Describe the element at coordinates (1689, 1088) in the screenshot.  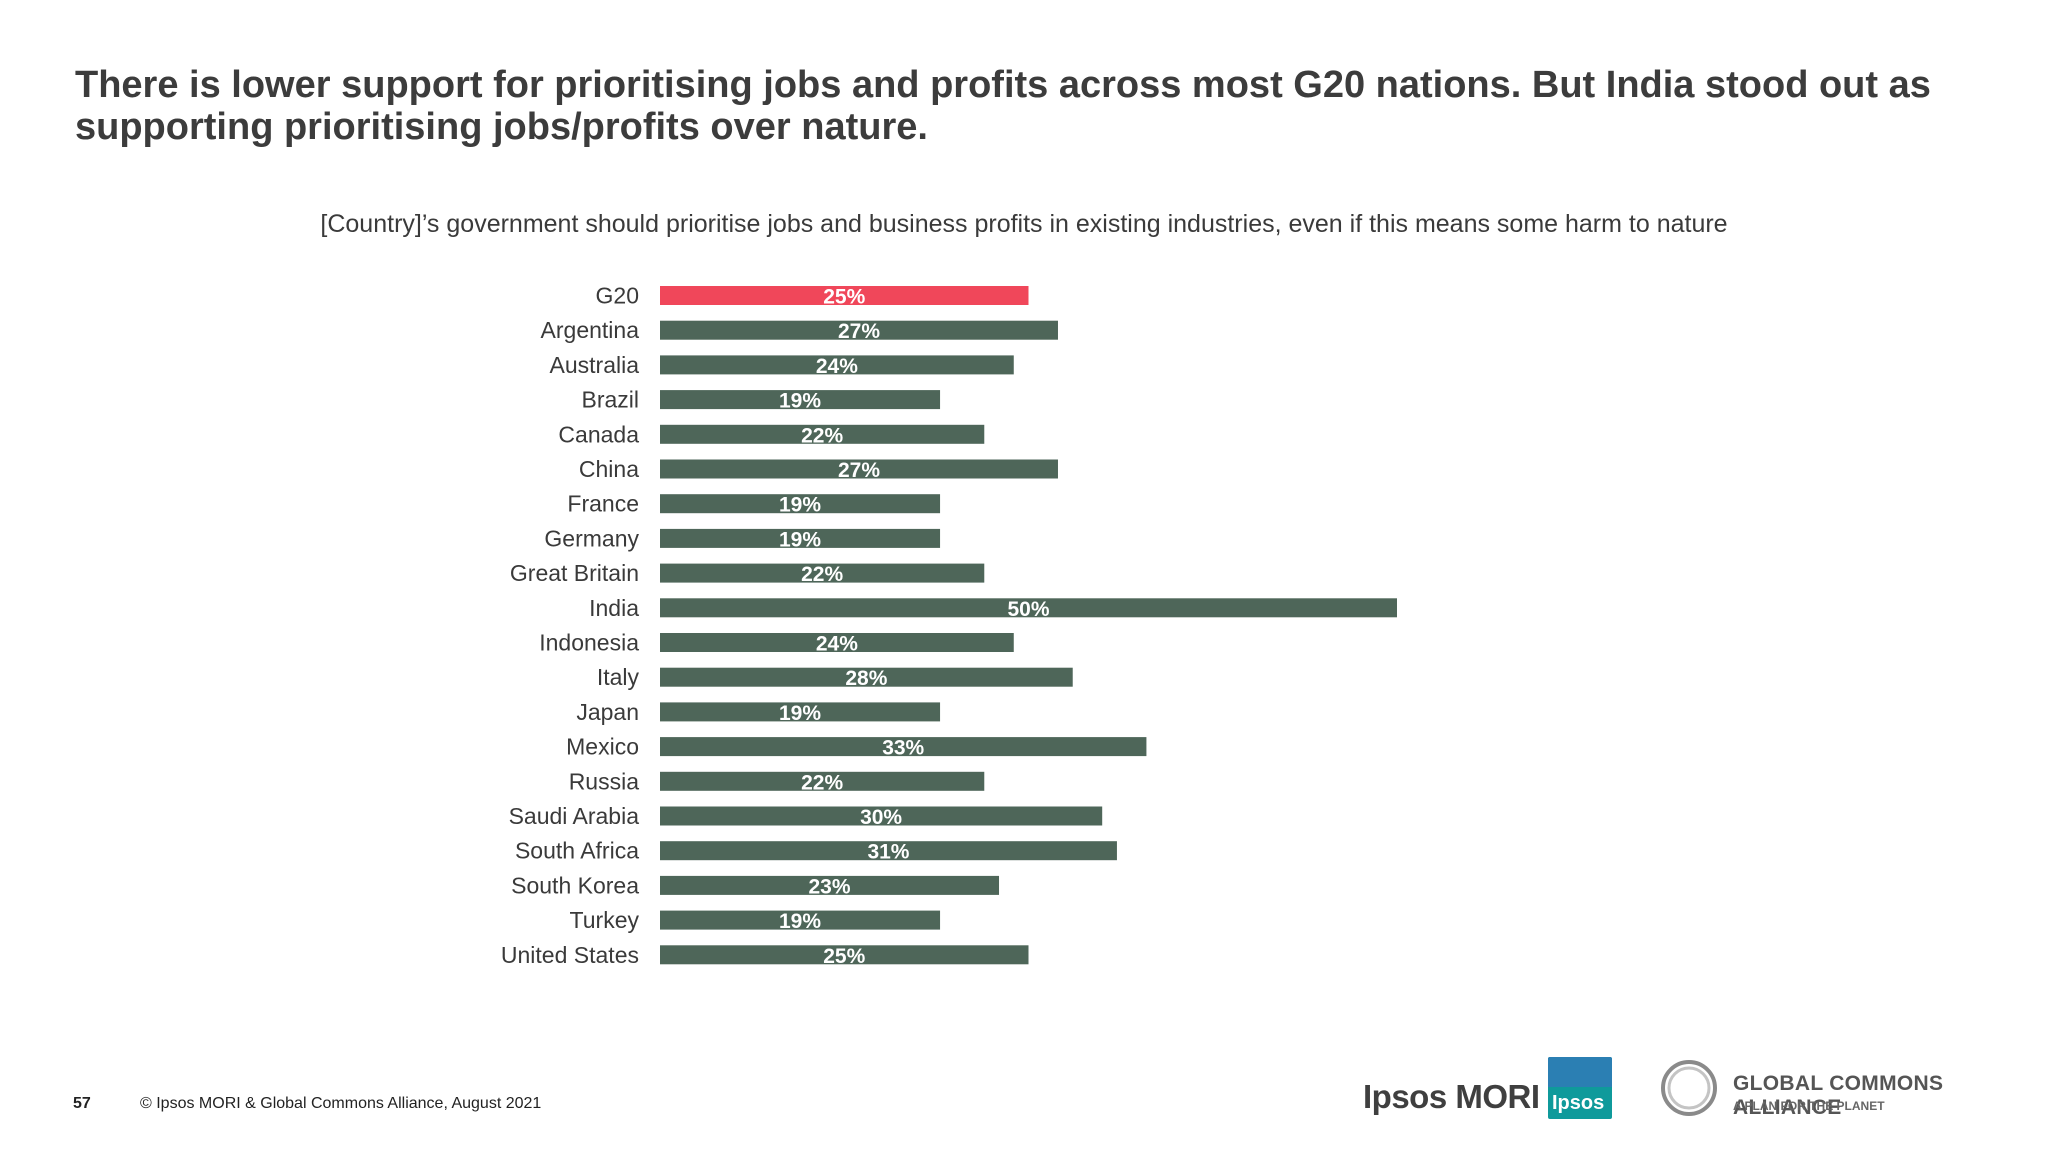
I see `gca-ring-icon` at that location.